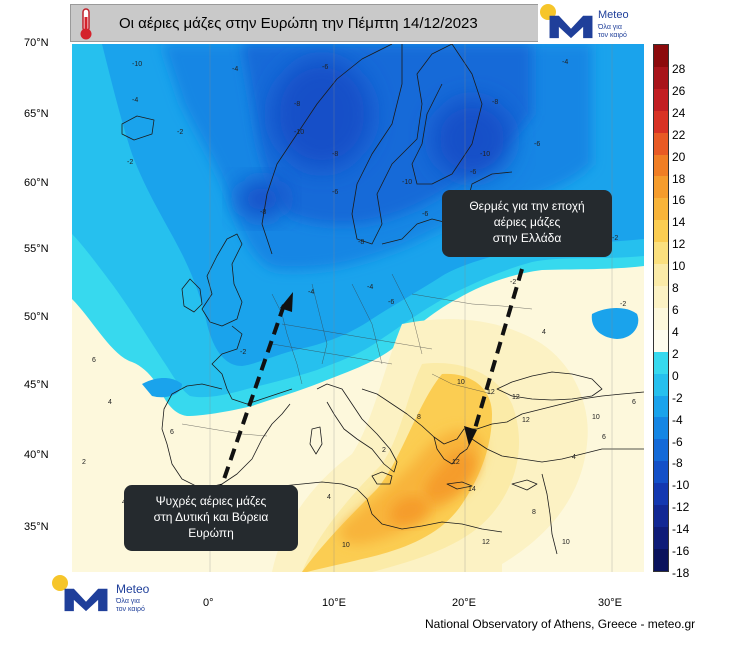 This screenshot has width=737, height=651. What do you see at coordinates (334, 603) in the screenshot?
I see `lon-label-10e: 10°E` at bounding box center [334, 603].